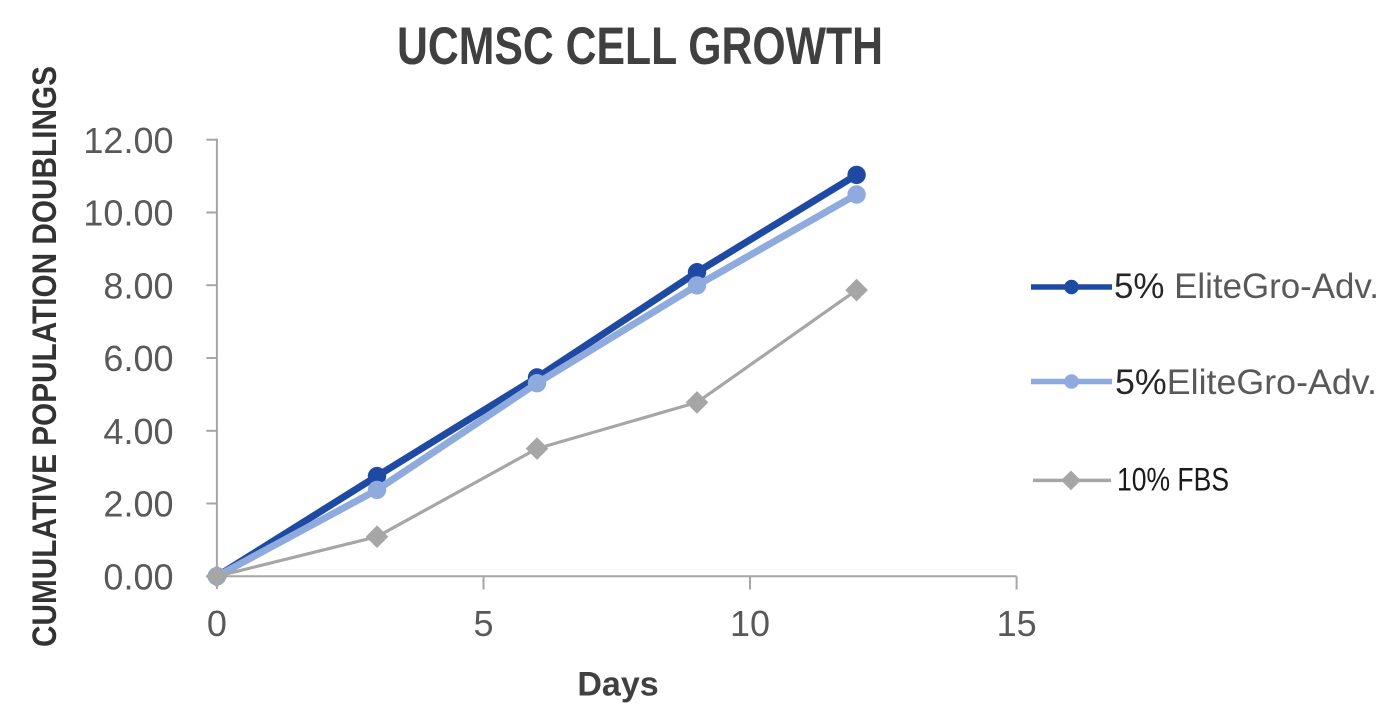  I want to click on svg-text: 5% EliteGro-Adv., so click(1246, 286).